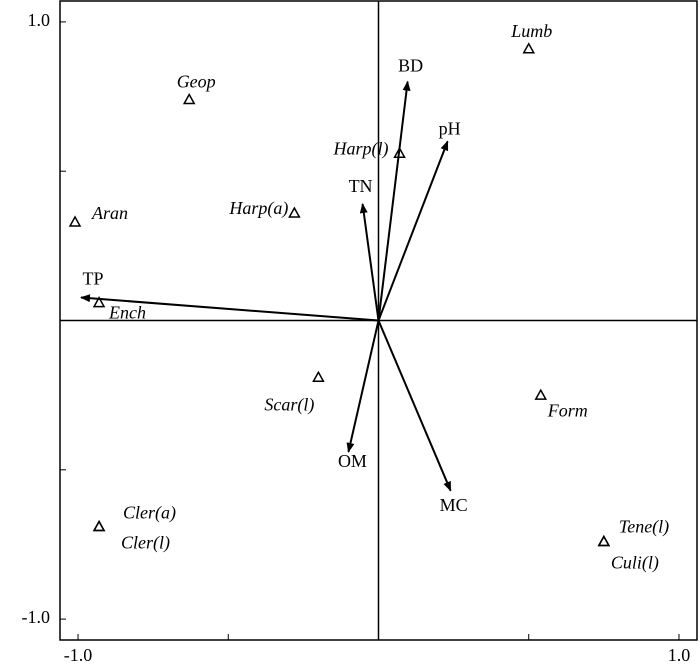 The width and height of the screenshot is (700, 668). Describe the element at coordinates (450, 128) in the screenshot. I see `env-label: pH` at that location.